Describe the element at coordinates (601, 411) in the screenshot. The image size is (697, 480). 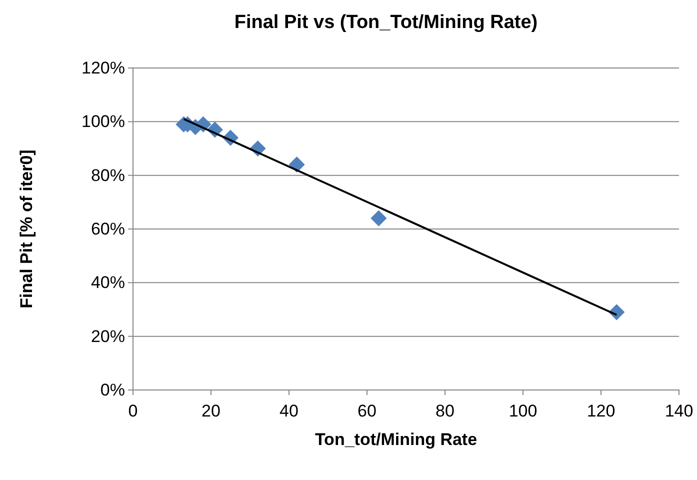
I see `x-tick-label: 120` at that location.